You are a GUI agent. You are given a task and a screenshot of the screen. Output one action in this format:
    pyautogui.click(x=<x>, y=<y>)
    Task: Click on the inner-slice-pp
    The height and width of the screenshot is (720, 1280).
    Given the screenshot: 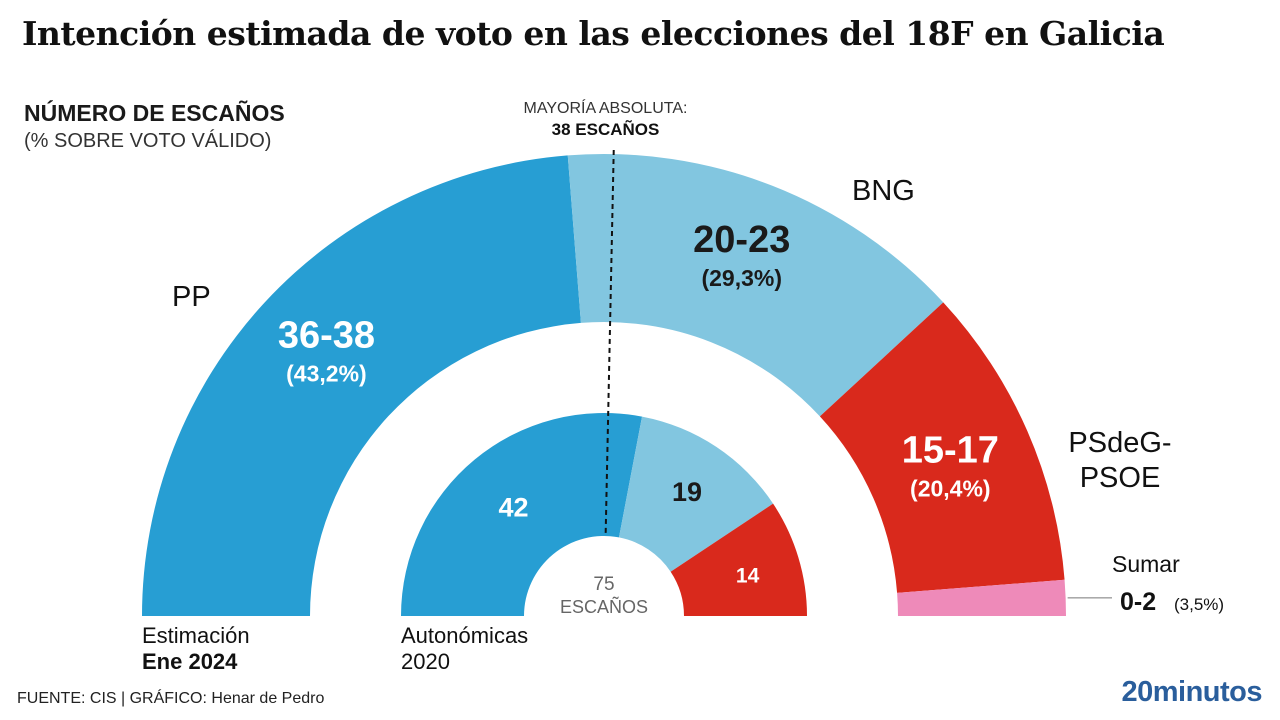 What is the action you would take?
    pyautogui.click(x=522, y=514)
    